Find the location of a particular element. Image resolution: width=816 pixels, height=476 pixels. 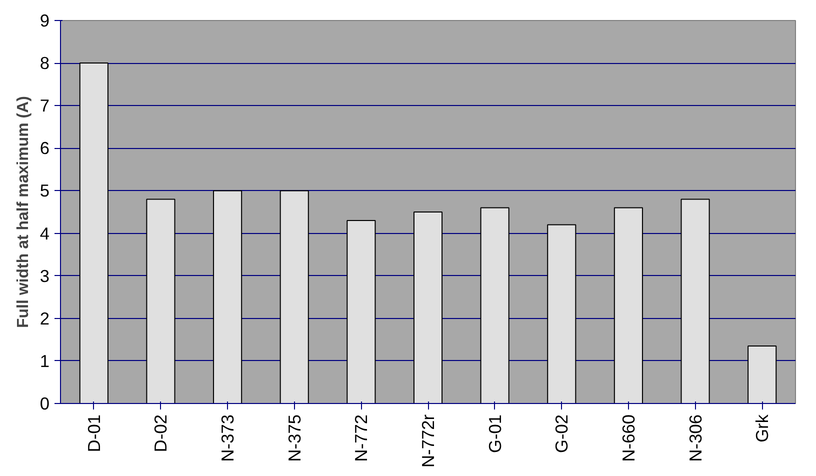

y-tick-label: 6 is located at coordinates (45, 148).